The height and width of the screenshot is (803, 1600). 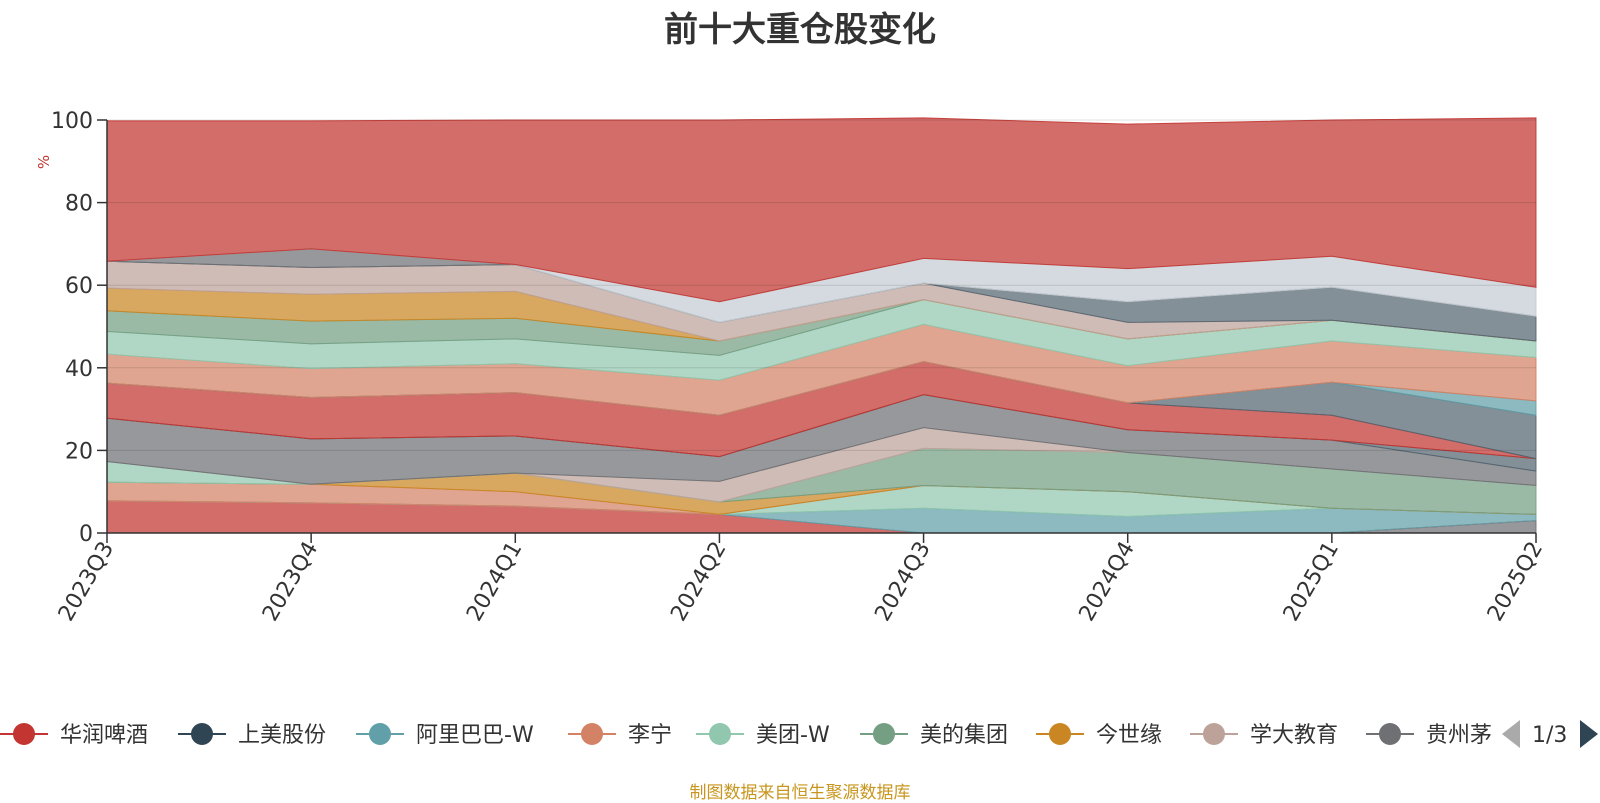 I want to click on y-tick-label: 40, so click(x=79, y=369).